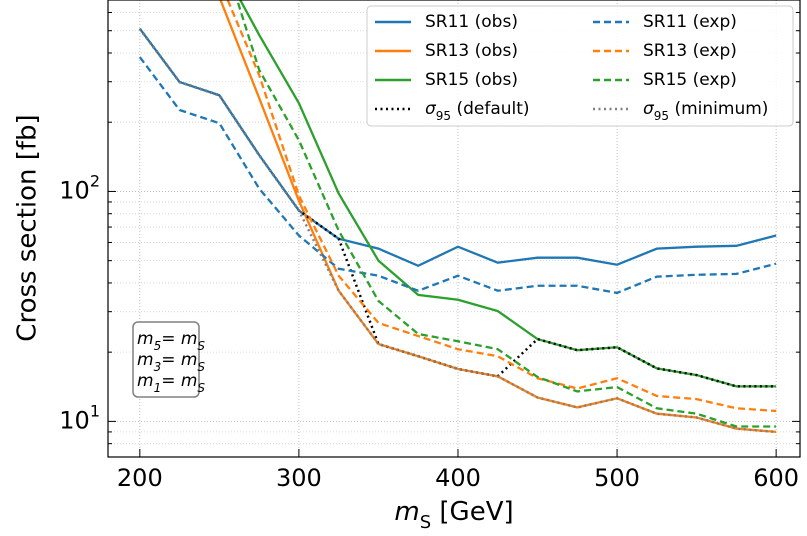 This screenshot has width=807, height=536. What do you see at coordinates (95, 410) in the screenshot?
I see `tick-exponent: 1` at bounding box center [95, 410].